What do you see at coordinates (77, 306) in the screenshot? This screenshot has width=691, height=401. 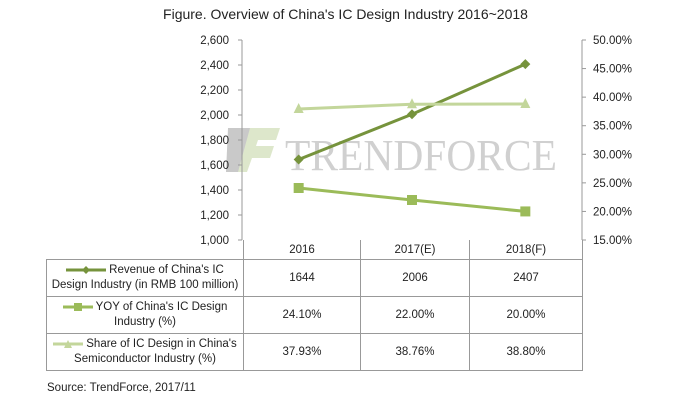 I see `square-marker-icon` at bounding box center [77, 306].